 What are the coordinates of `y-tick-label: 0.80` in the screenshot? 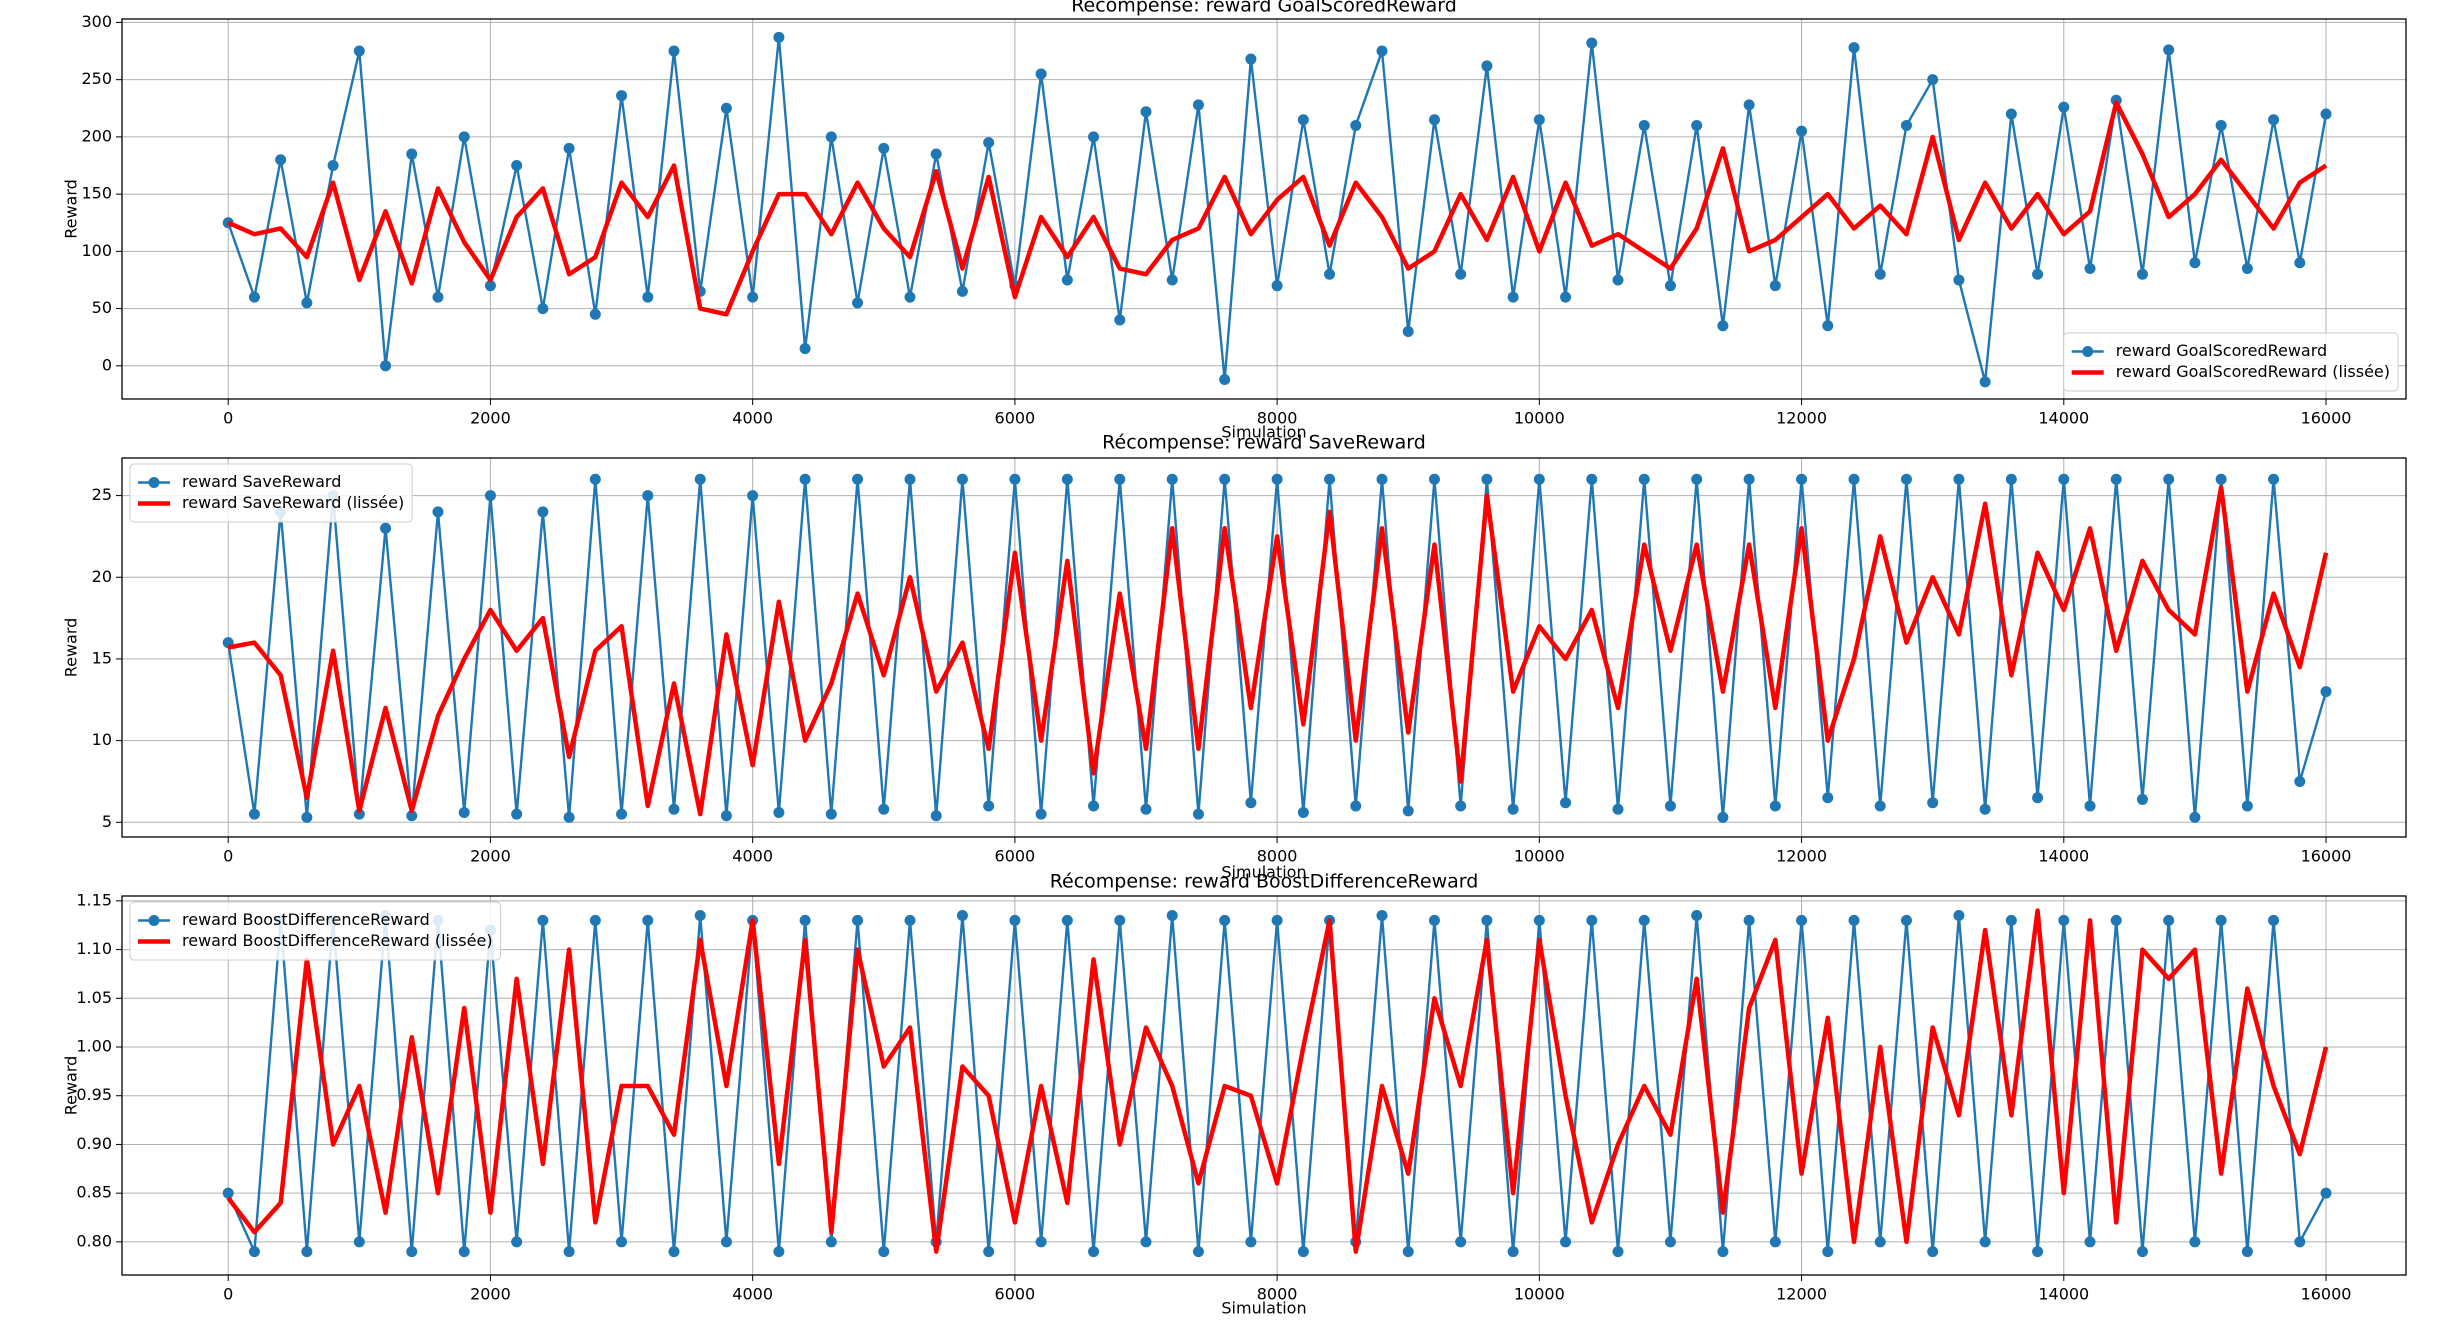 It's located at (94, 1240).